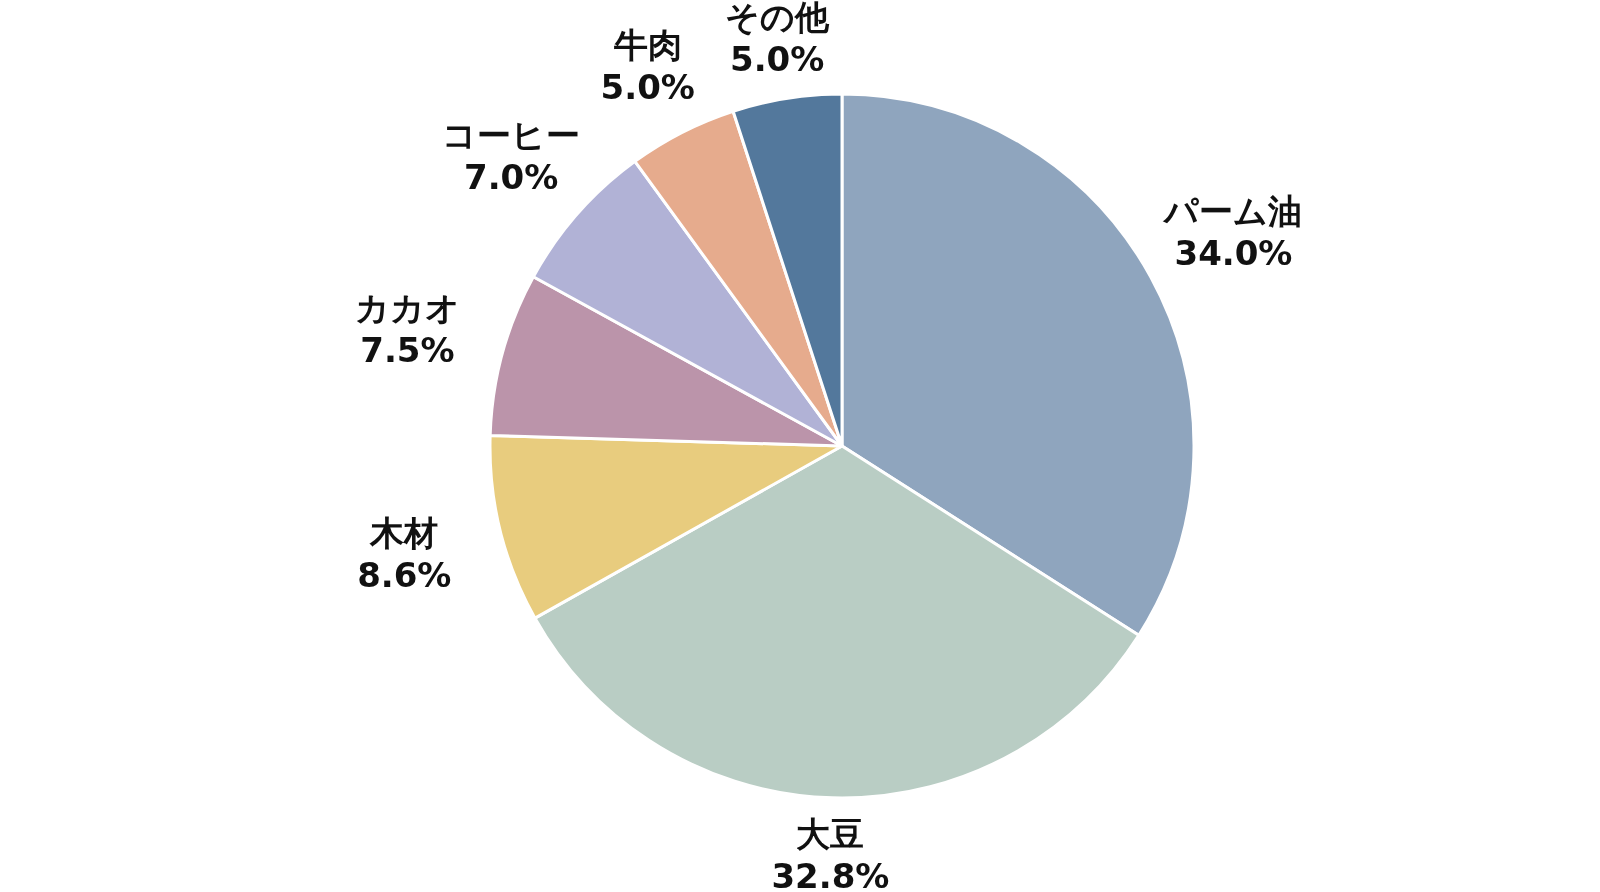  I want to click on data-label: 7.5%, so click(407, 349).